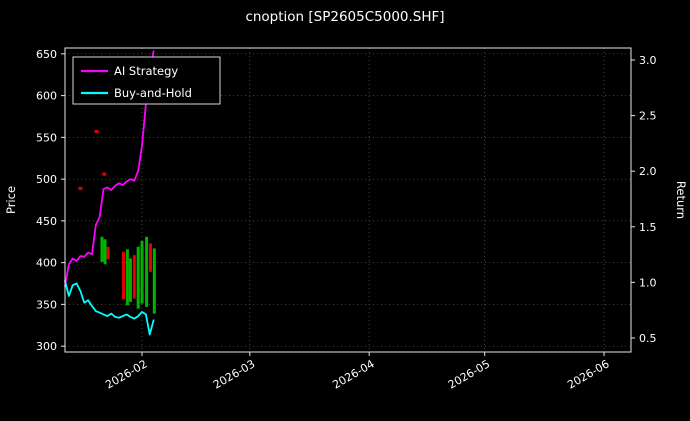  I want to click on y-axis-label-price: Price, so click(11, 200).